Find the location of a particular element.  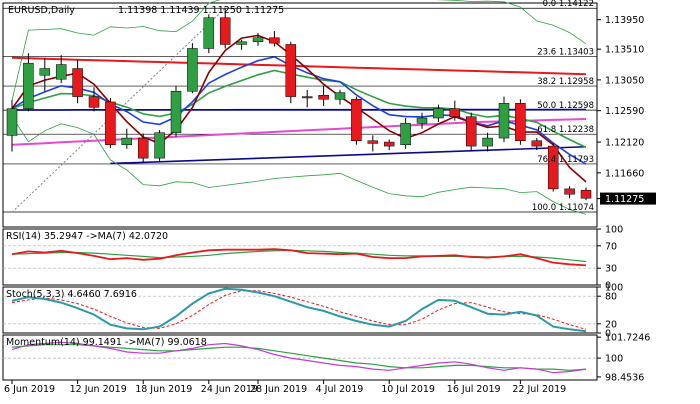

y-tick-label: 1.13510 is located at coordinates (624, 50).